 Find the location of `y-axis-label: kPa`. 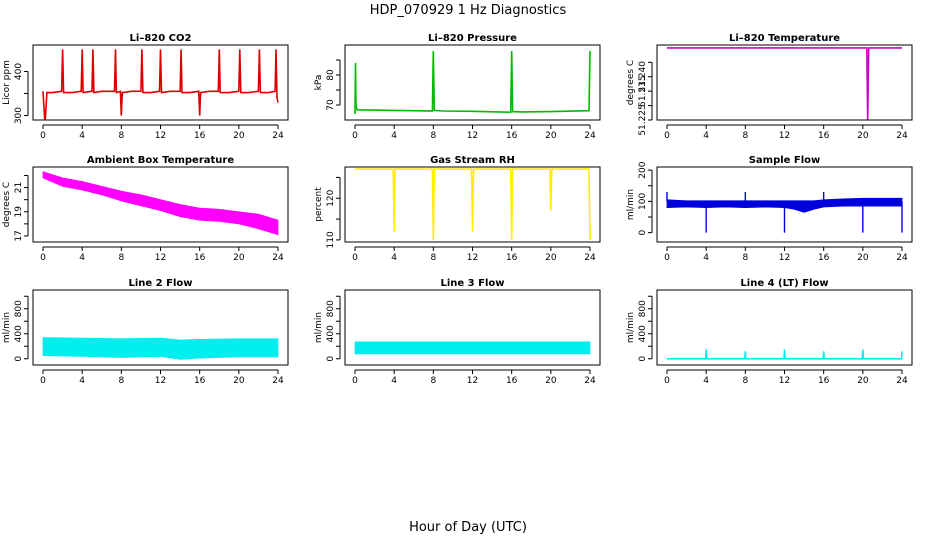

y-axis-label: kPa is located at coordinates (319, 83).